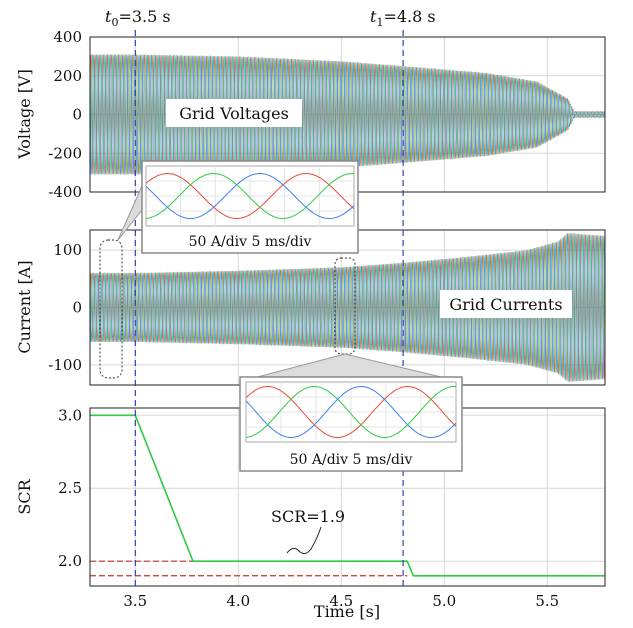 The width and height of the screenshot is (633, 628). I want to click on y-tick-label: 400, so click(67, 37).